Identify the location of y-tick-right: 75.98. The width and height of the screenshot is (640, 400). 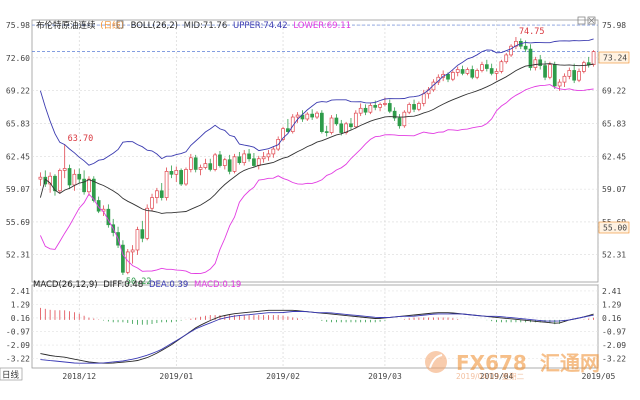
(614, 25).